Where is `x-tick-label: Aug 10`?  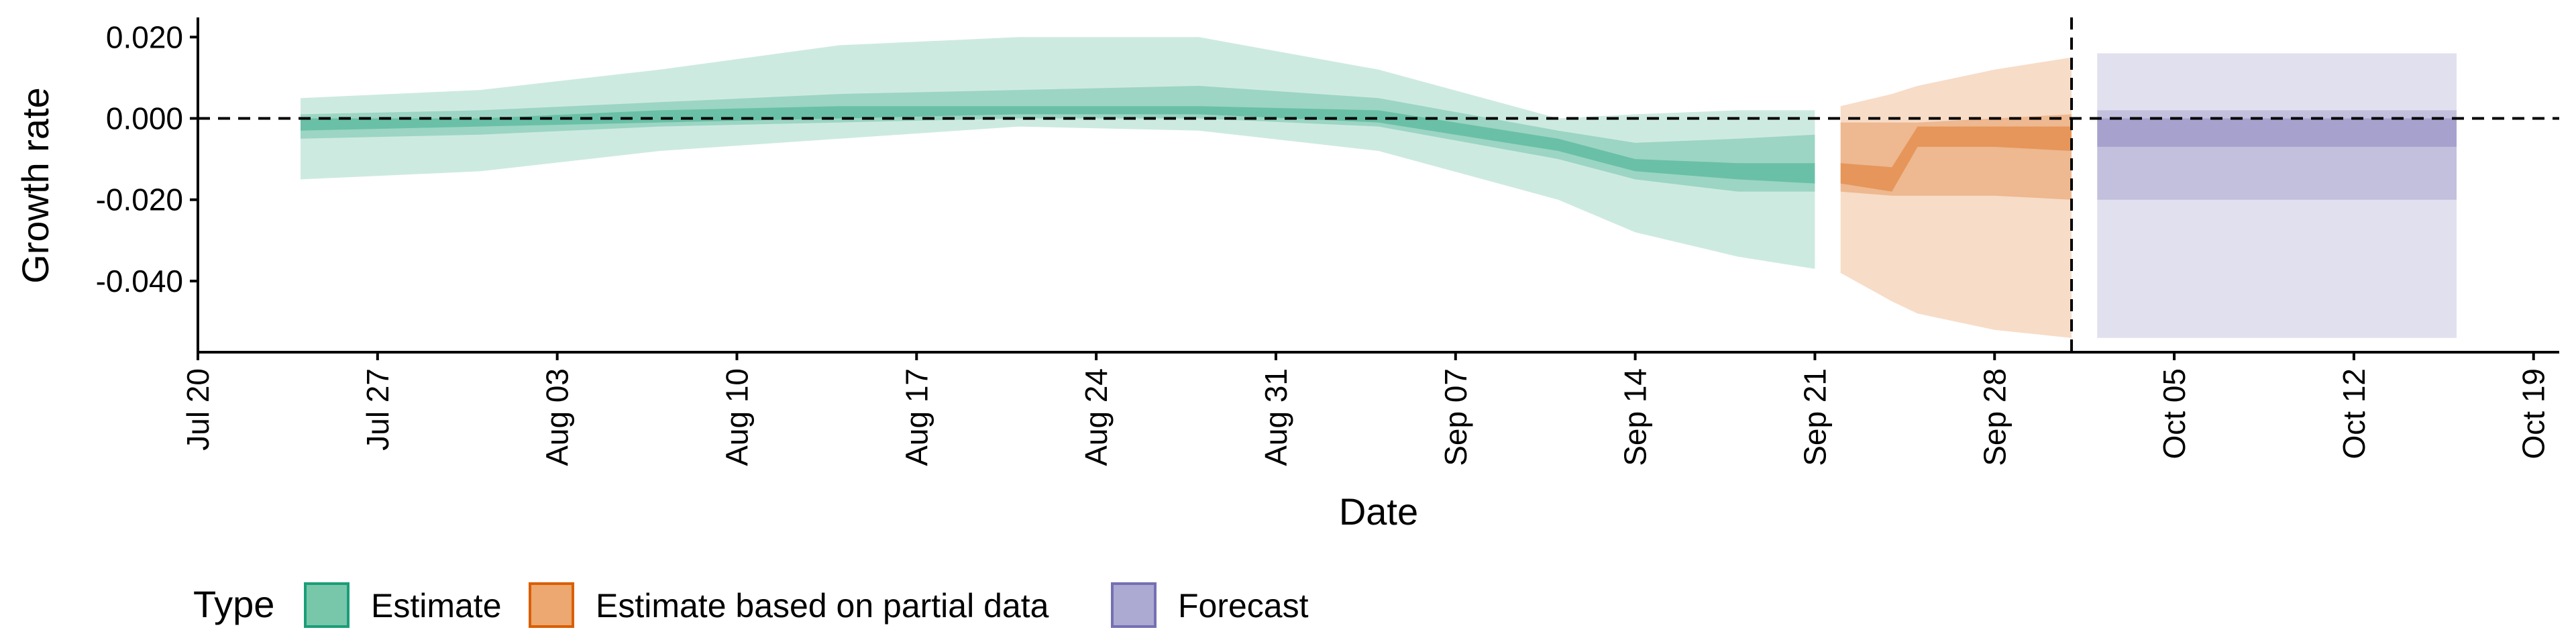 x-tick-label: Aug 10 is located at coordinates (736, 417).